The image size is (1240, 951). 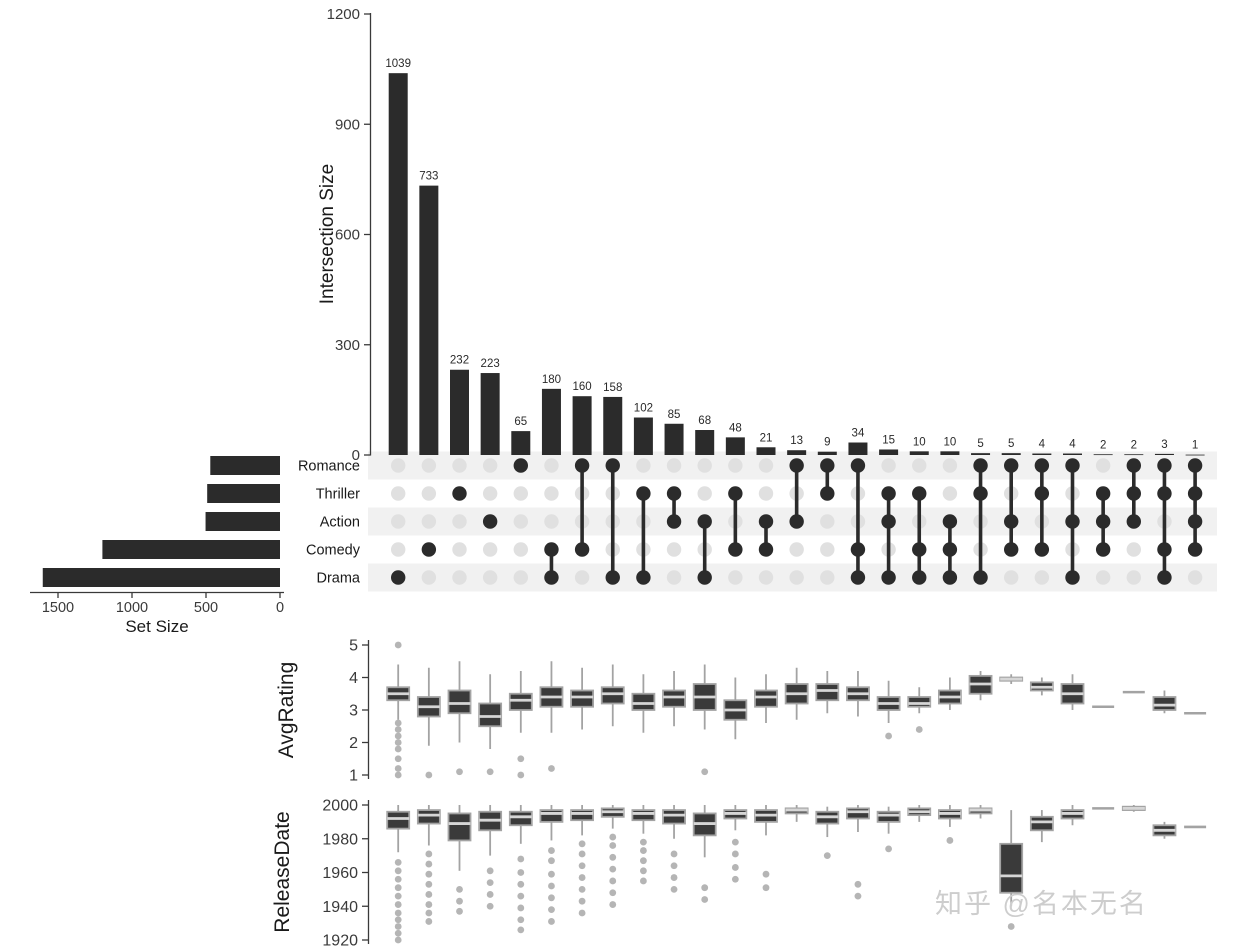 I want to click on attribute-axis-tick-label: 1920, so click(x=340, y=941).